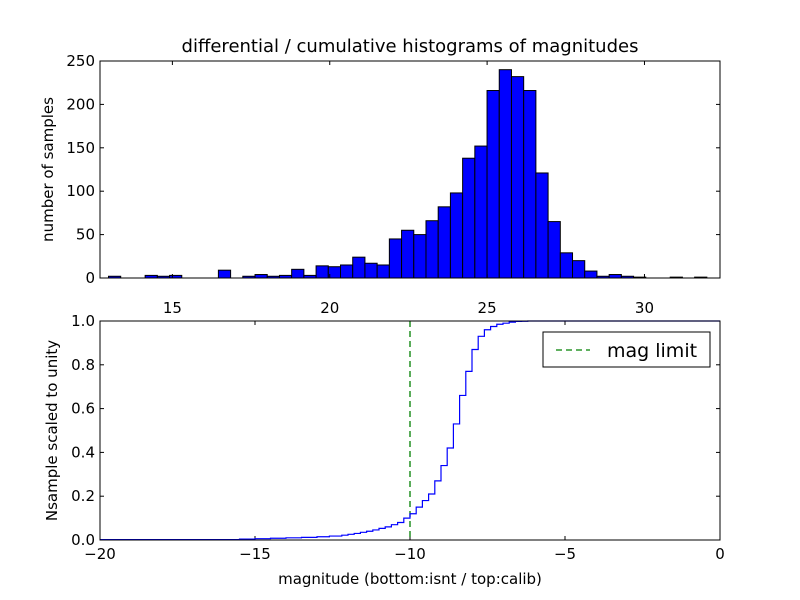  Describe the element at coordinates (52, 430) in the screenshot. I see `bottom-y-axis-label: Nsample scaled to unity` at that location.